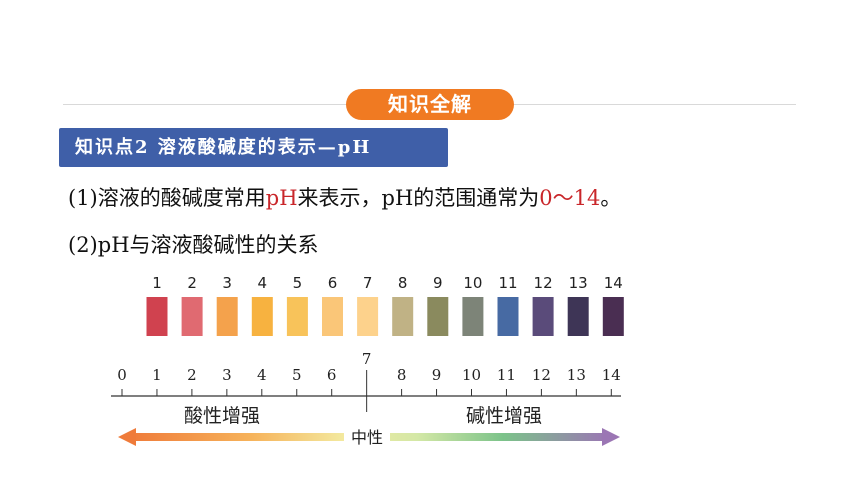 The image size is (861, 484). I want to click on swatch-label: 6, so click(333, 283).